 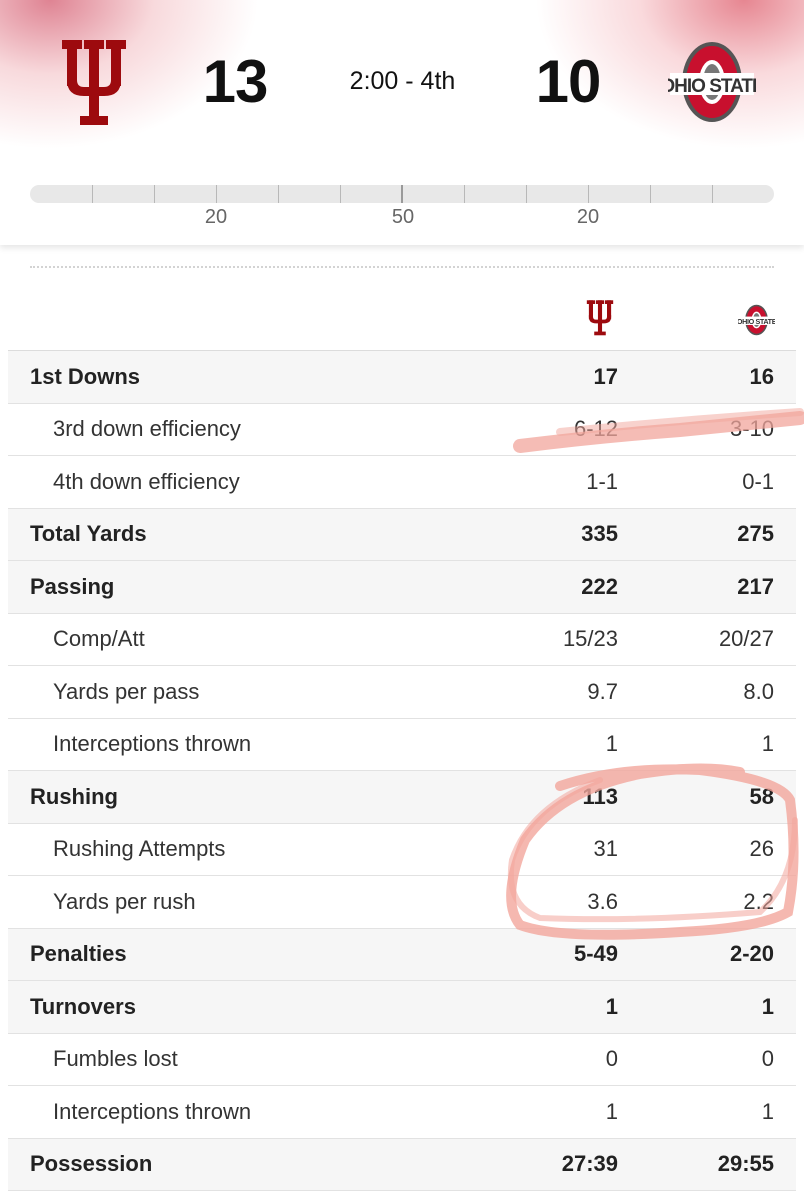 I want to click on stat-away-value: 16, so click(x=761, y=376).